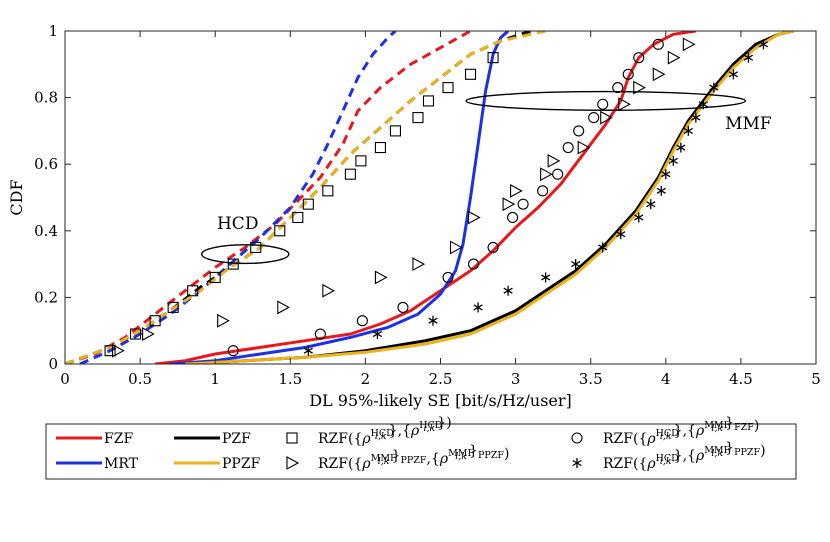  Describe the element at coordinates (53, 31) in the screenshot. I see `y-tick-label: 1` at that location.